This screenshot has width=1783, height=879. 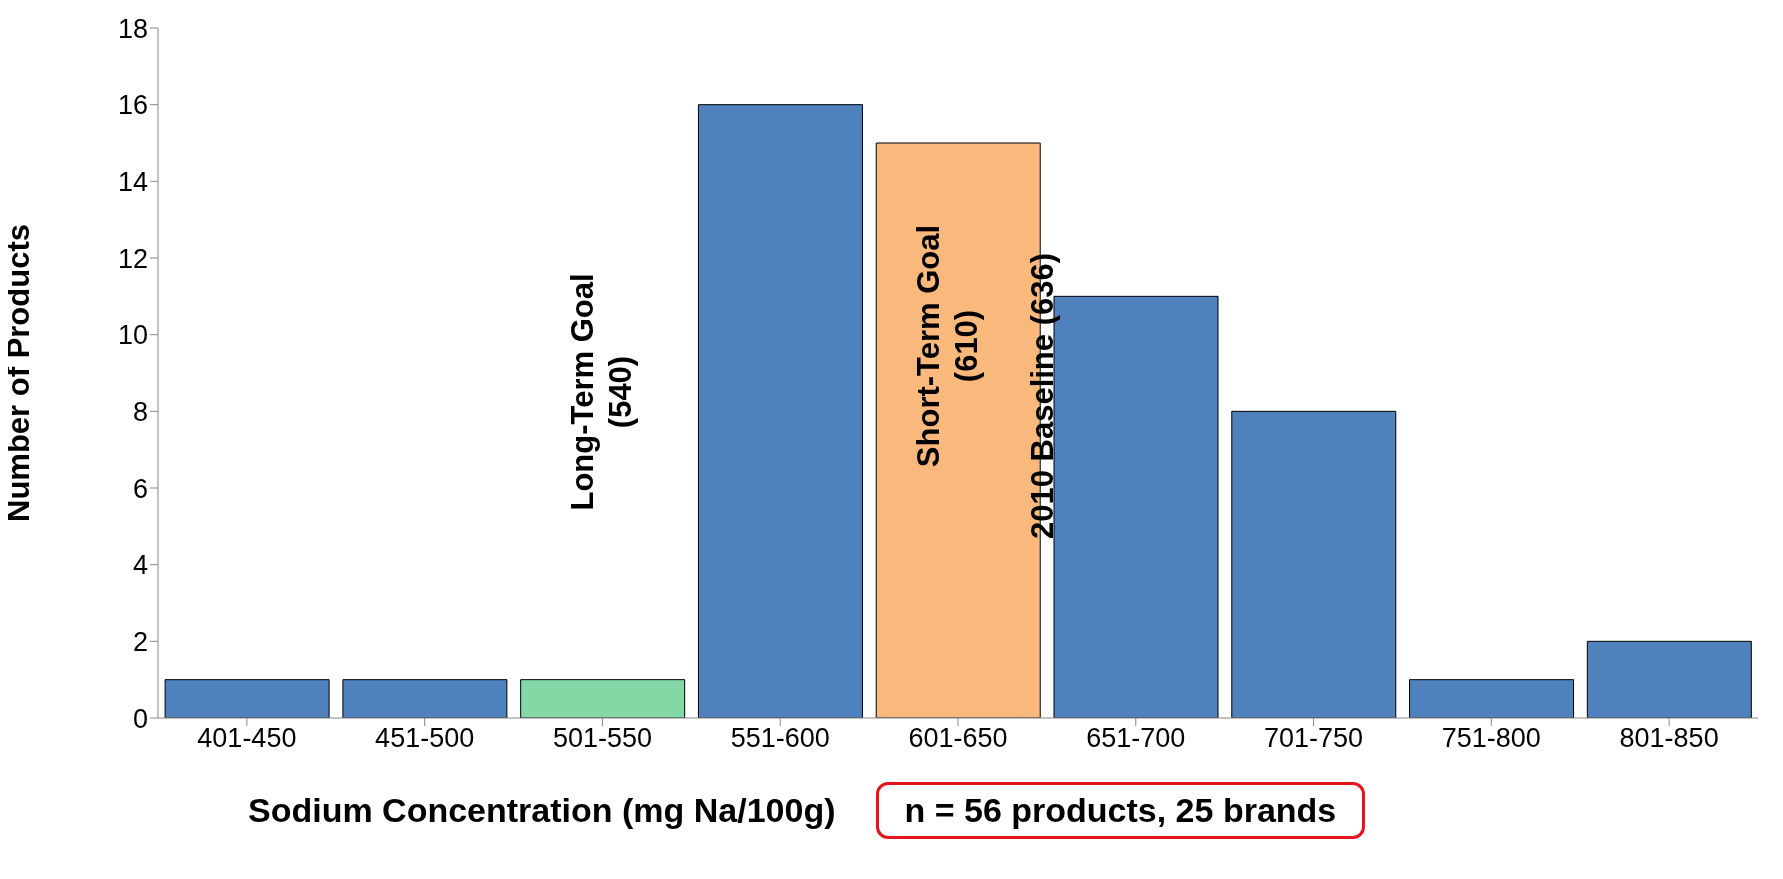 What do you see at coordinates (132, 105) in the screenshot?
I see `y-tick-label: 16` at bounding box center [132, 105].